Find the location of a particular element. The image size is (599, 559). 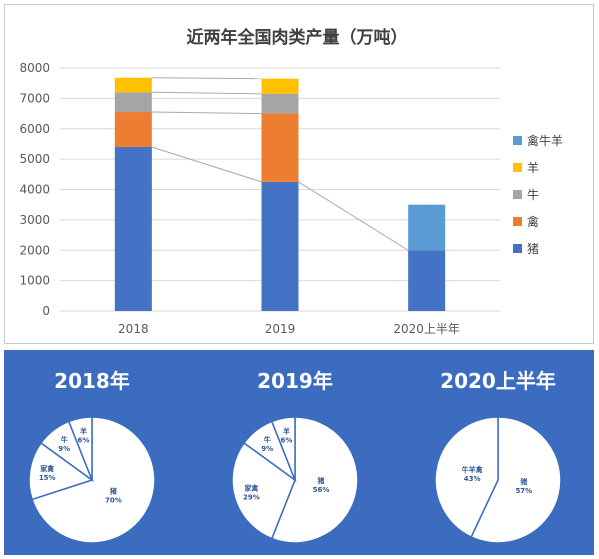

pie-slice-percent: 15% is located at coordinates (47, 478).